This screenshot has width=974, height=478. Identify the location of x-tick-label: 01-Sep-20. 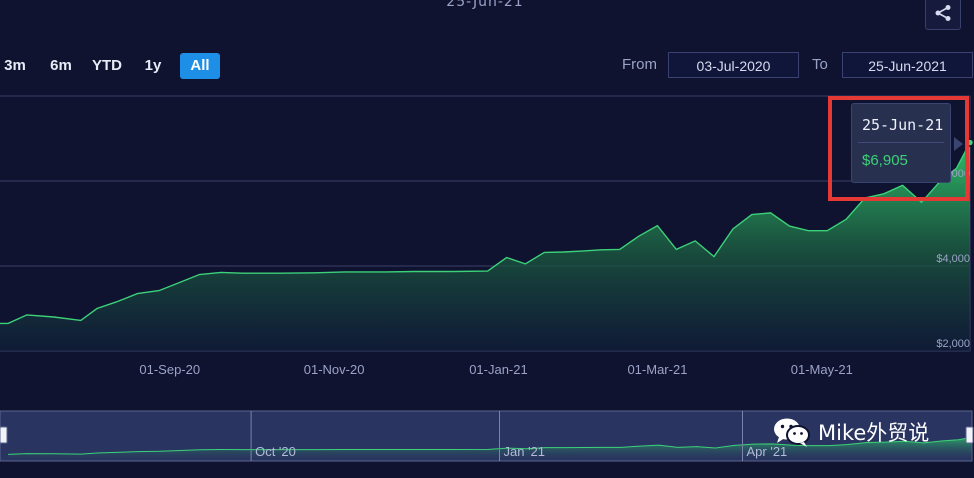
(169, 369).